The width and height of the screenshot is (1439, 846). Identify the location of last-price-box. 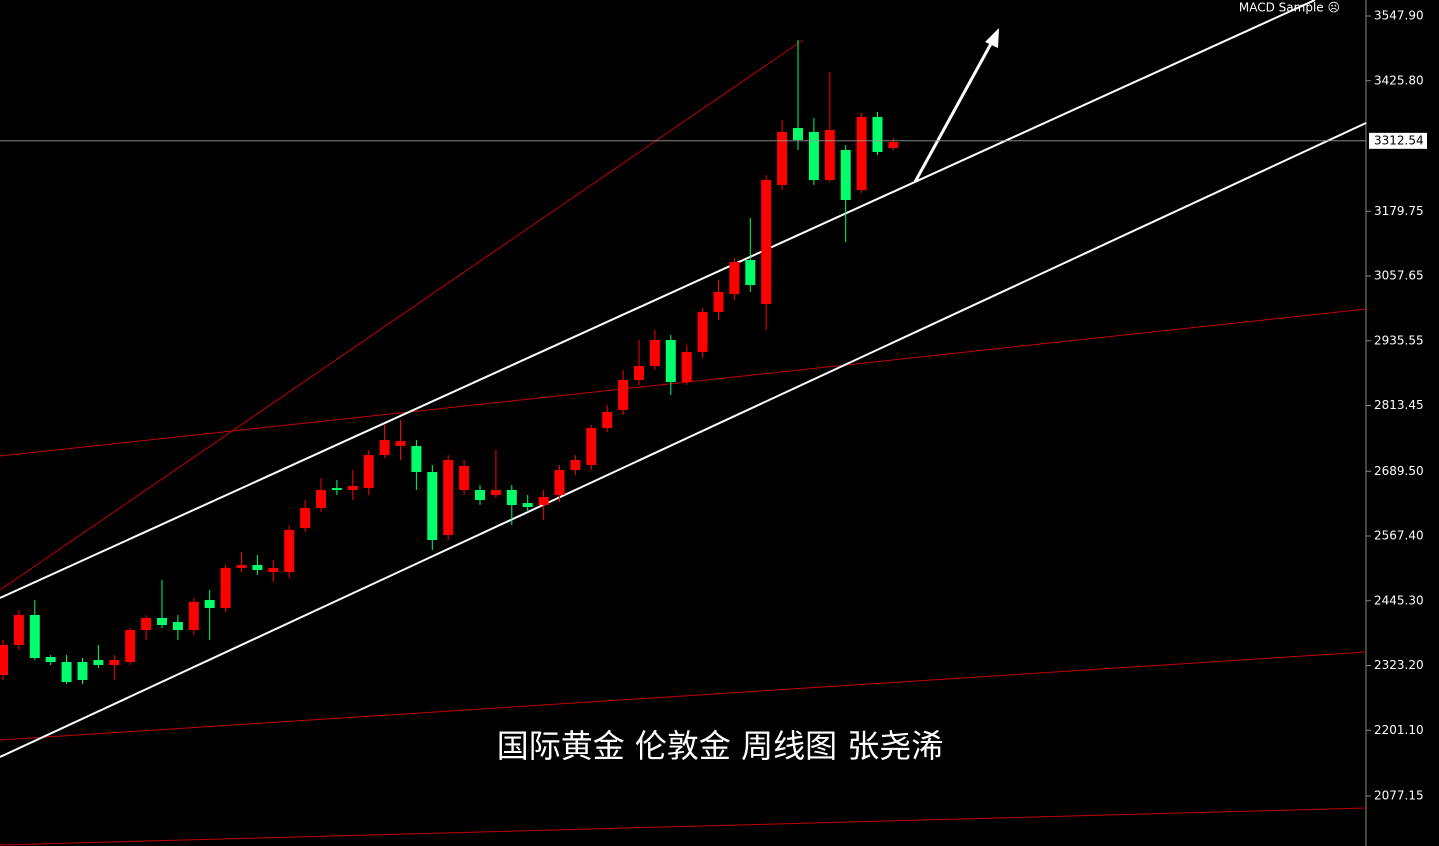
(1398, 140).